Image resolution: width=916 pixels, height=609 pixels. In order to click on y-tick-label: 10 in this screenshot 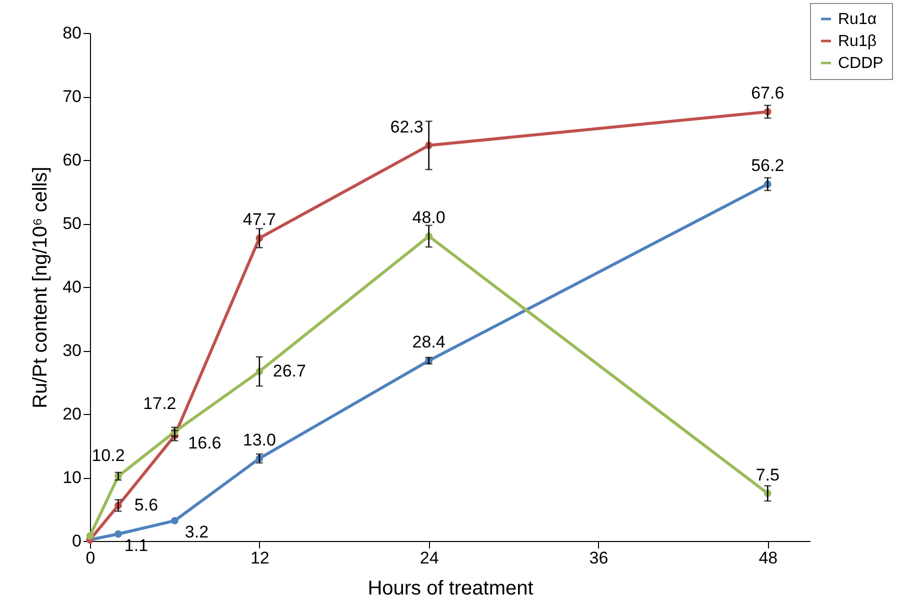, I will do `click(72, 477)`.